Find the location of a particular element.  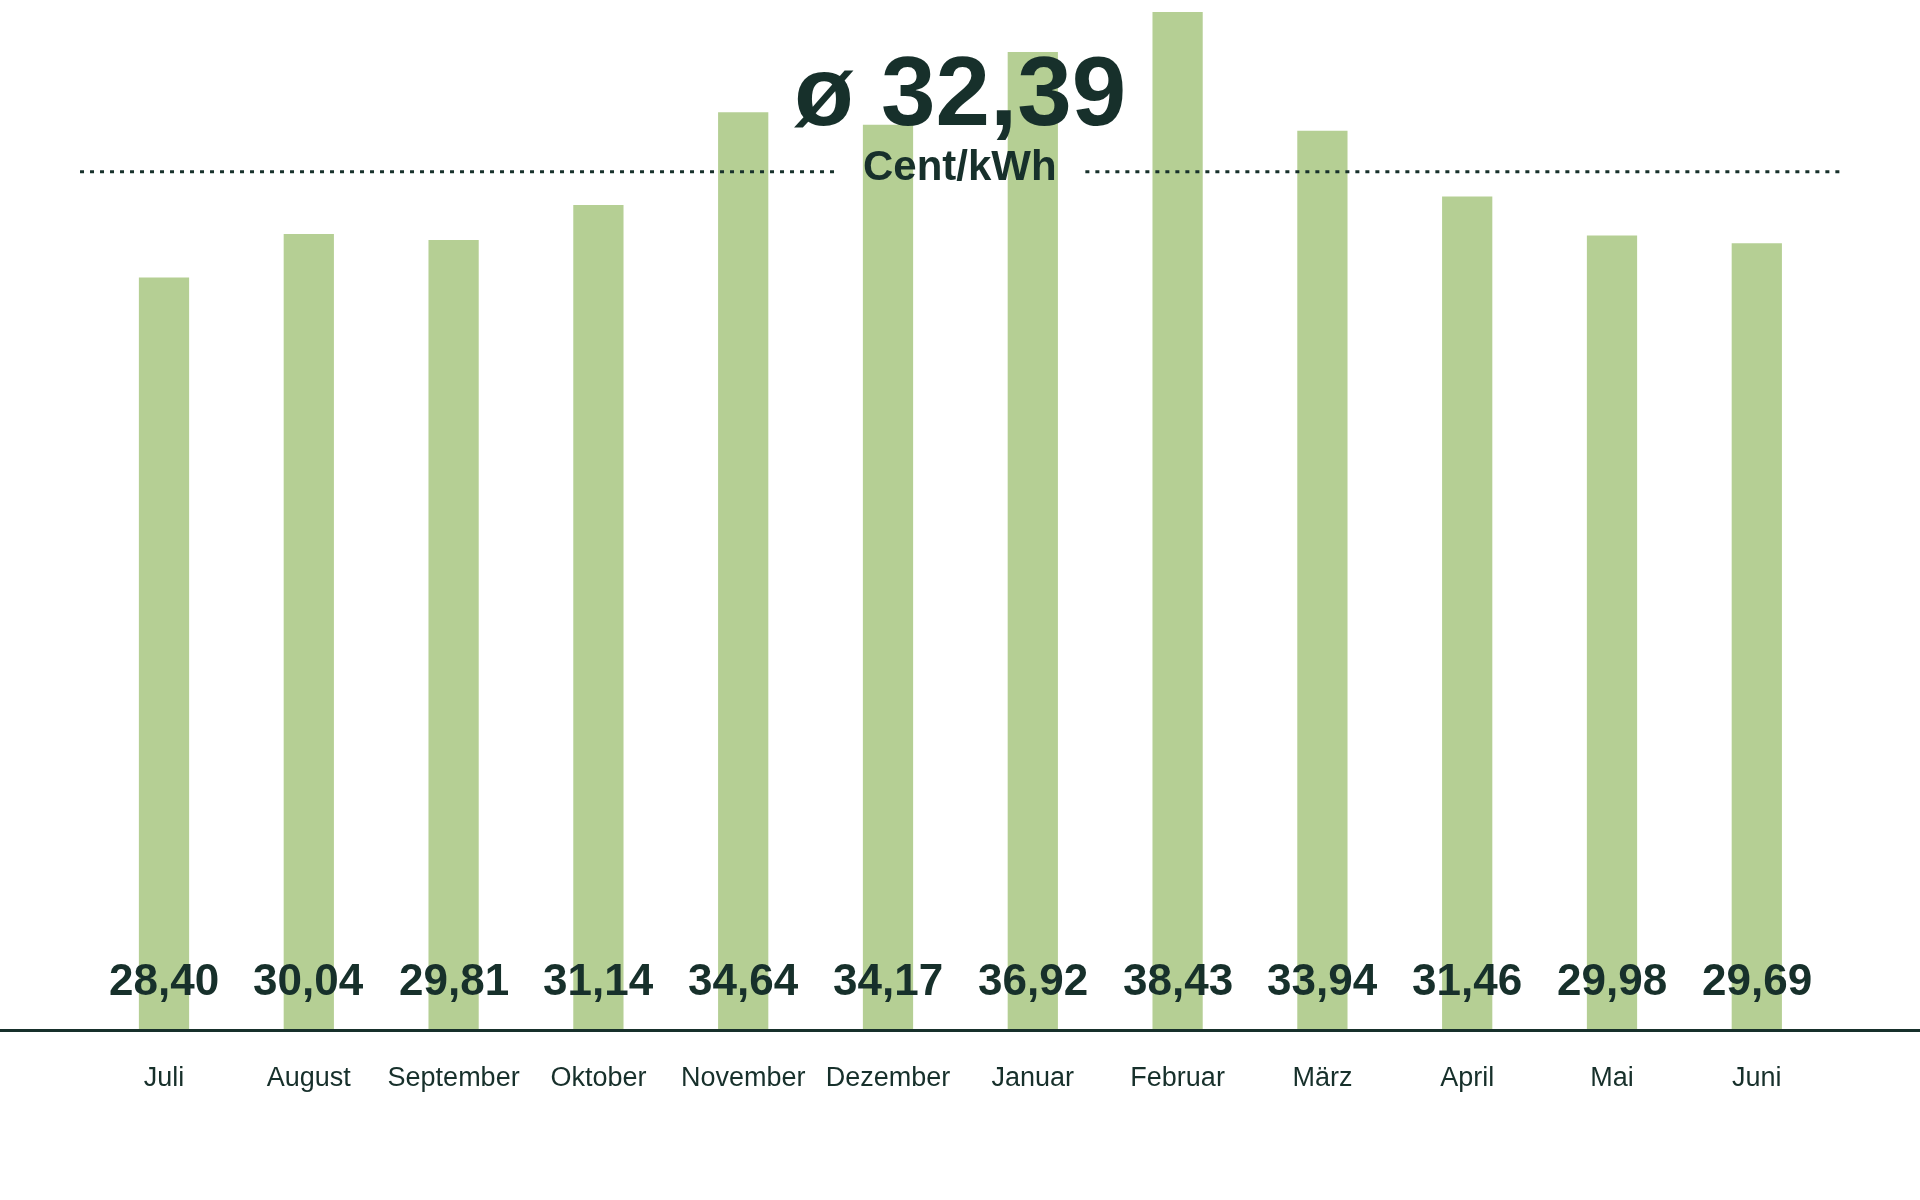

x-tick-label: November is located at coordinates (743, 1077).